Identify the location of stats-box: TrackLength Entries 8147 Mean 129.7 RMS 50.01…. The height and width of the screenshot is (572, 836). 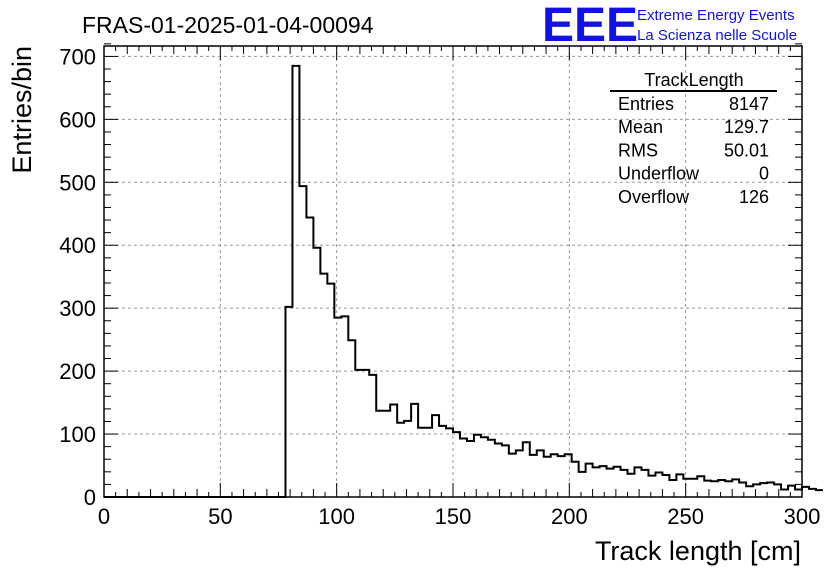
(693, 138).